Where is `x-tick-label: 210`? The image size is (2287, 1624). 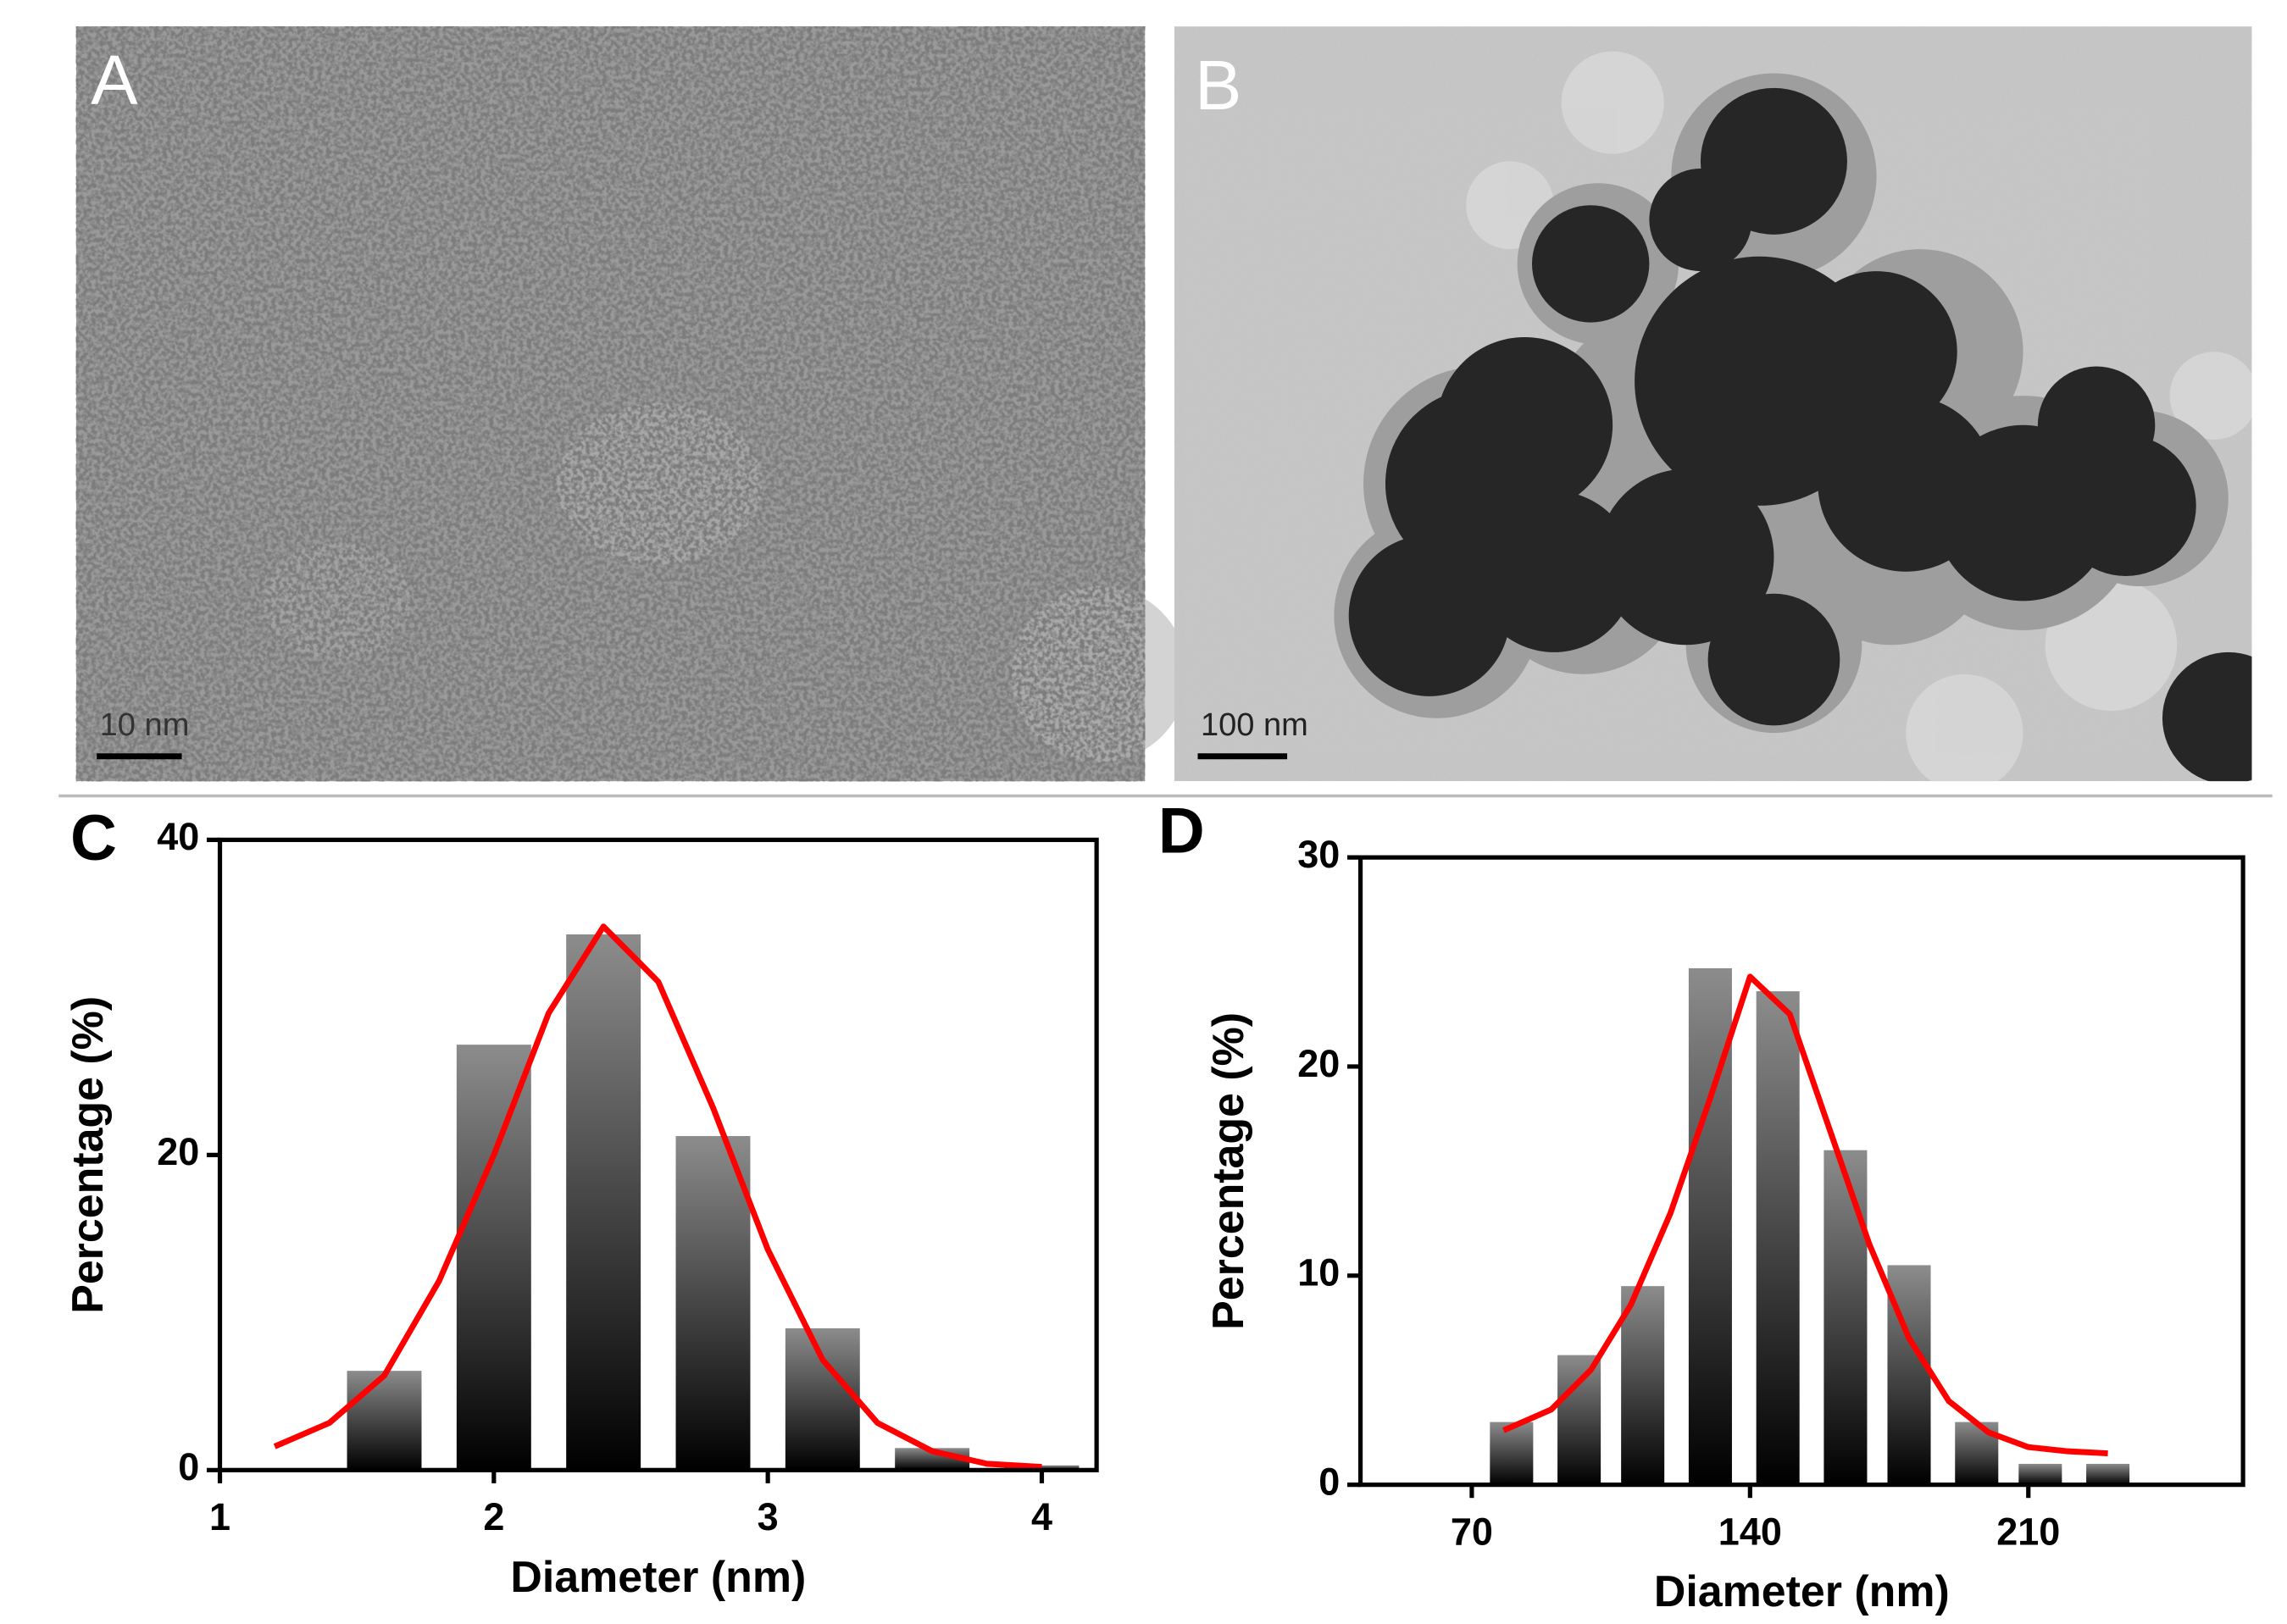
x-tick-label: 210 is located at coordinates (2028, 1532).